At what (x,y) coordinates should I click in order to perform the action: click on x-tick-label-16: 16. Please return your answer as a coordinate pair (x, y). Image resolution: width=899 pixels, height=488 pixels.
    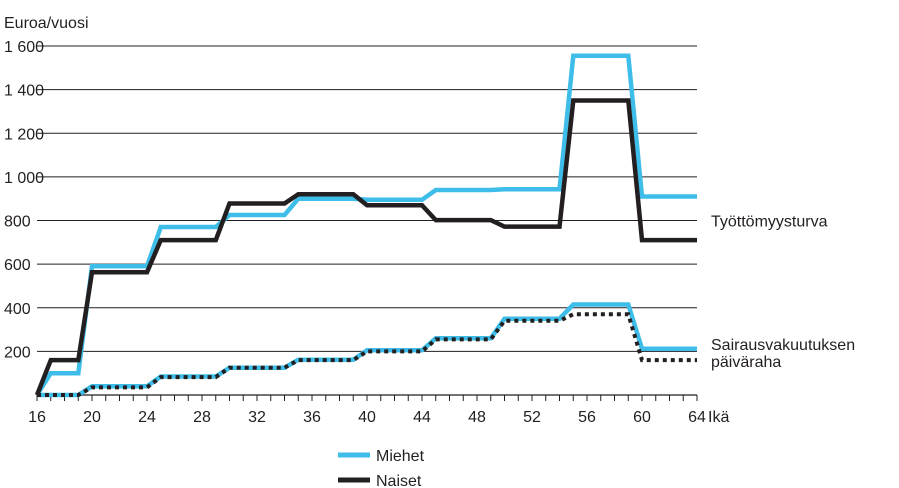
    Looking at the image, I should click on (37, 417).